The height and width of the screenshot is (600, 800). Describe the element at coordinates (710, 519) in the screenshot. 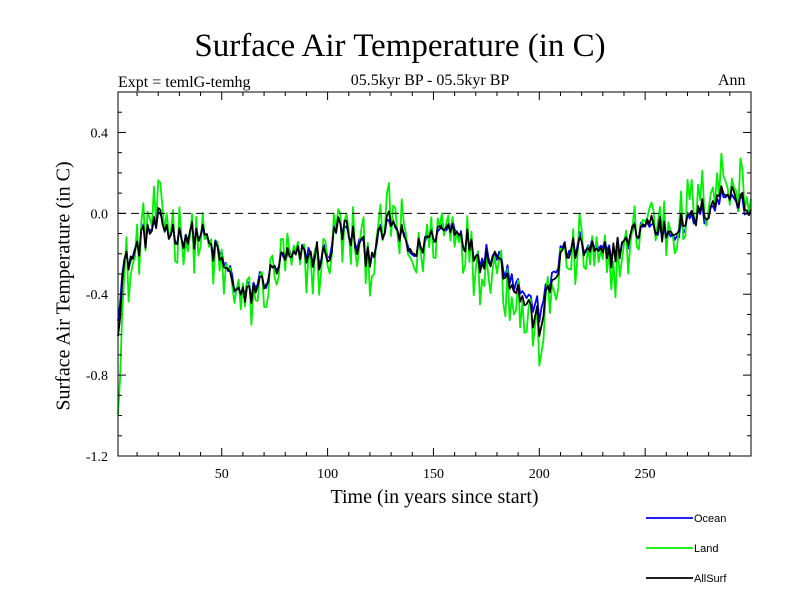

I see `legend-label-ocean: Ocean` at that location.